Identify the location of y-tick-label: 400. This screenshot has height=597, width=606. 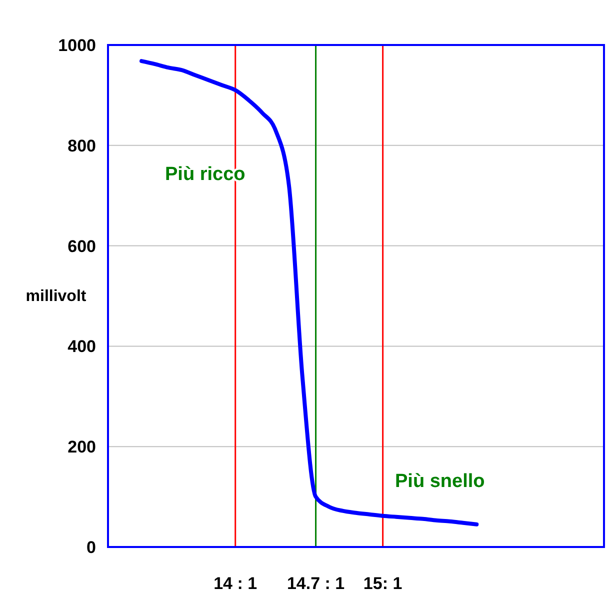
(82, 346).